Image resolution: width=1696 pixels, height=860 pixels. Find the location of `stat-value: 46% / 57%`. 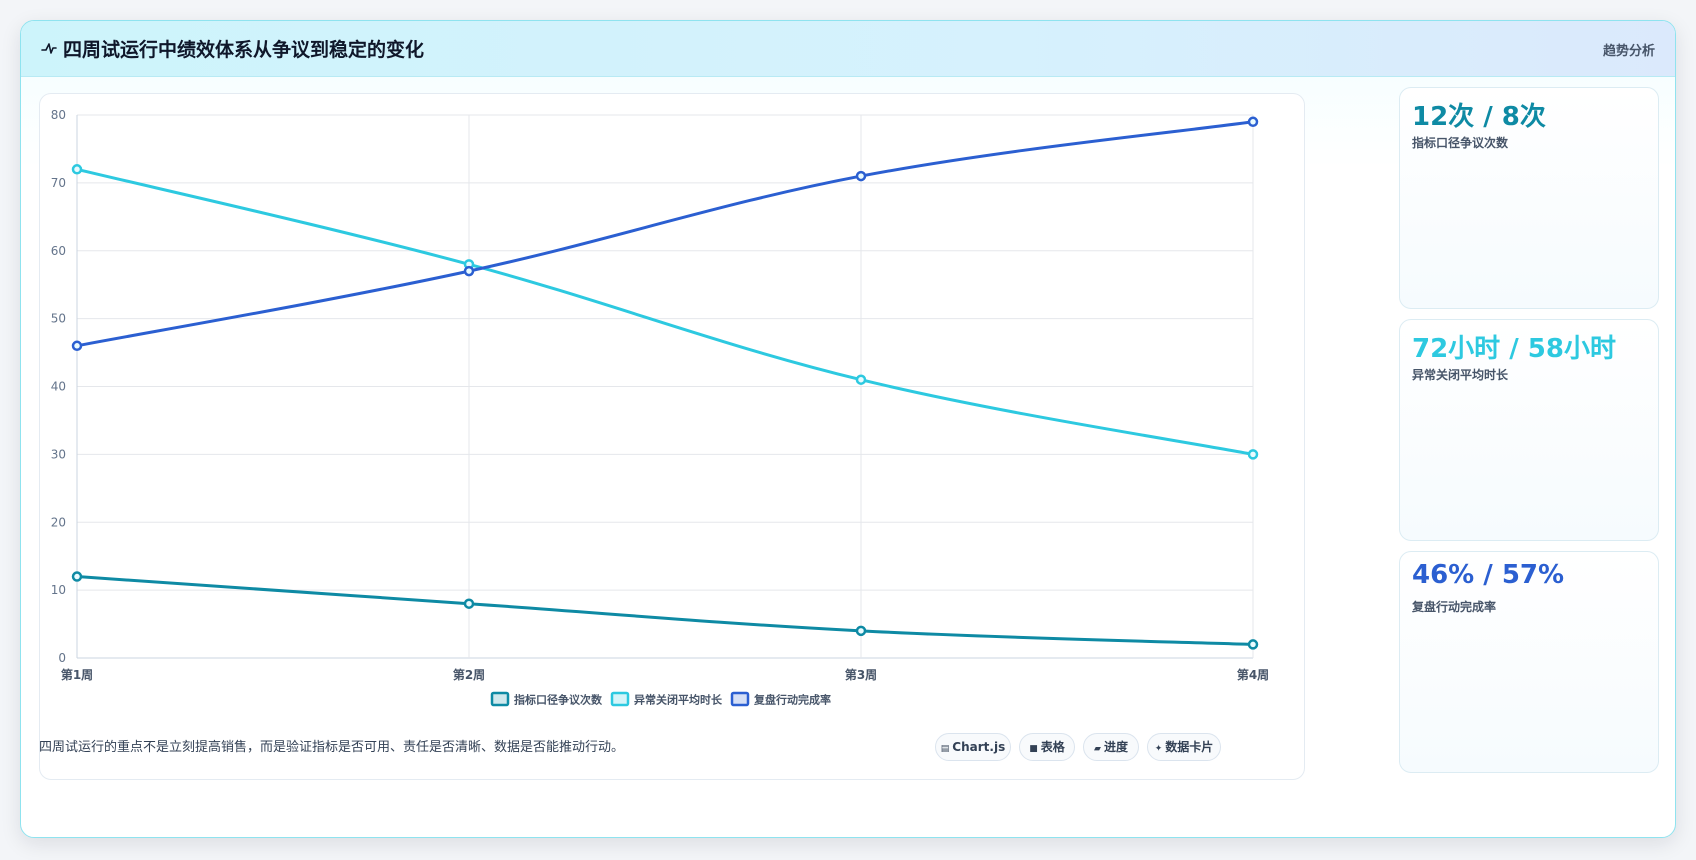

stat-value: 46% / 57% is located at coordinates (1488, 575).